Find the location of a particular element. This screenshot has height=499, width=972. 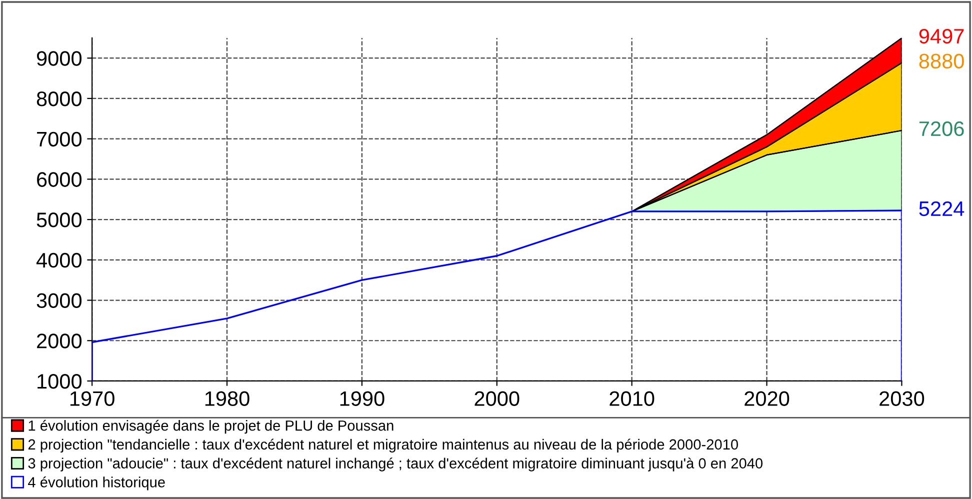

legend-label: 4 évolution historique is located at coordinates (96, 483).